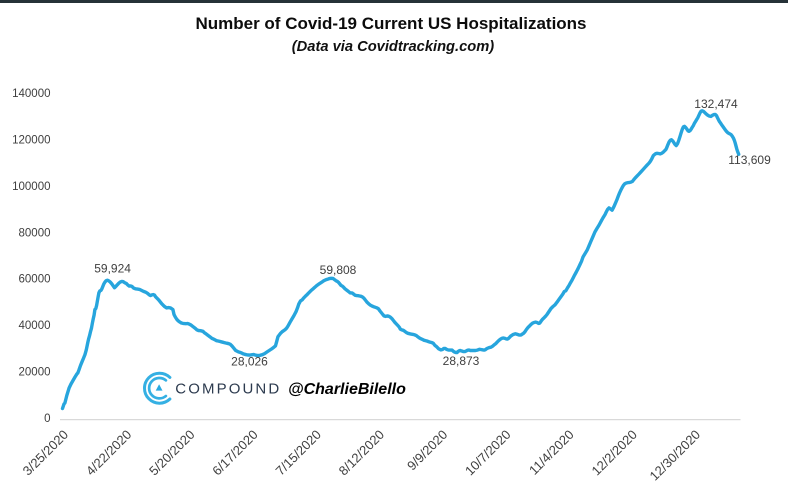  Describe the element at coordinates (347, 389) in the screenshot. I see `svg-text: @CharlieBilello` at that location.